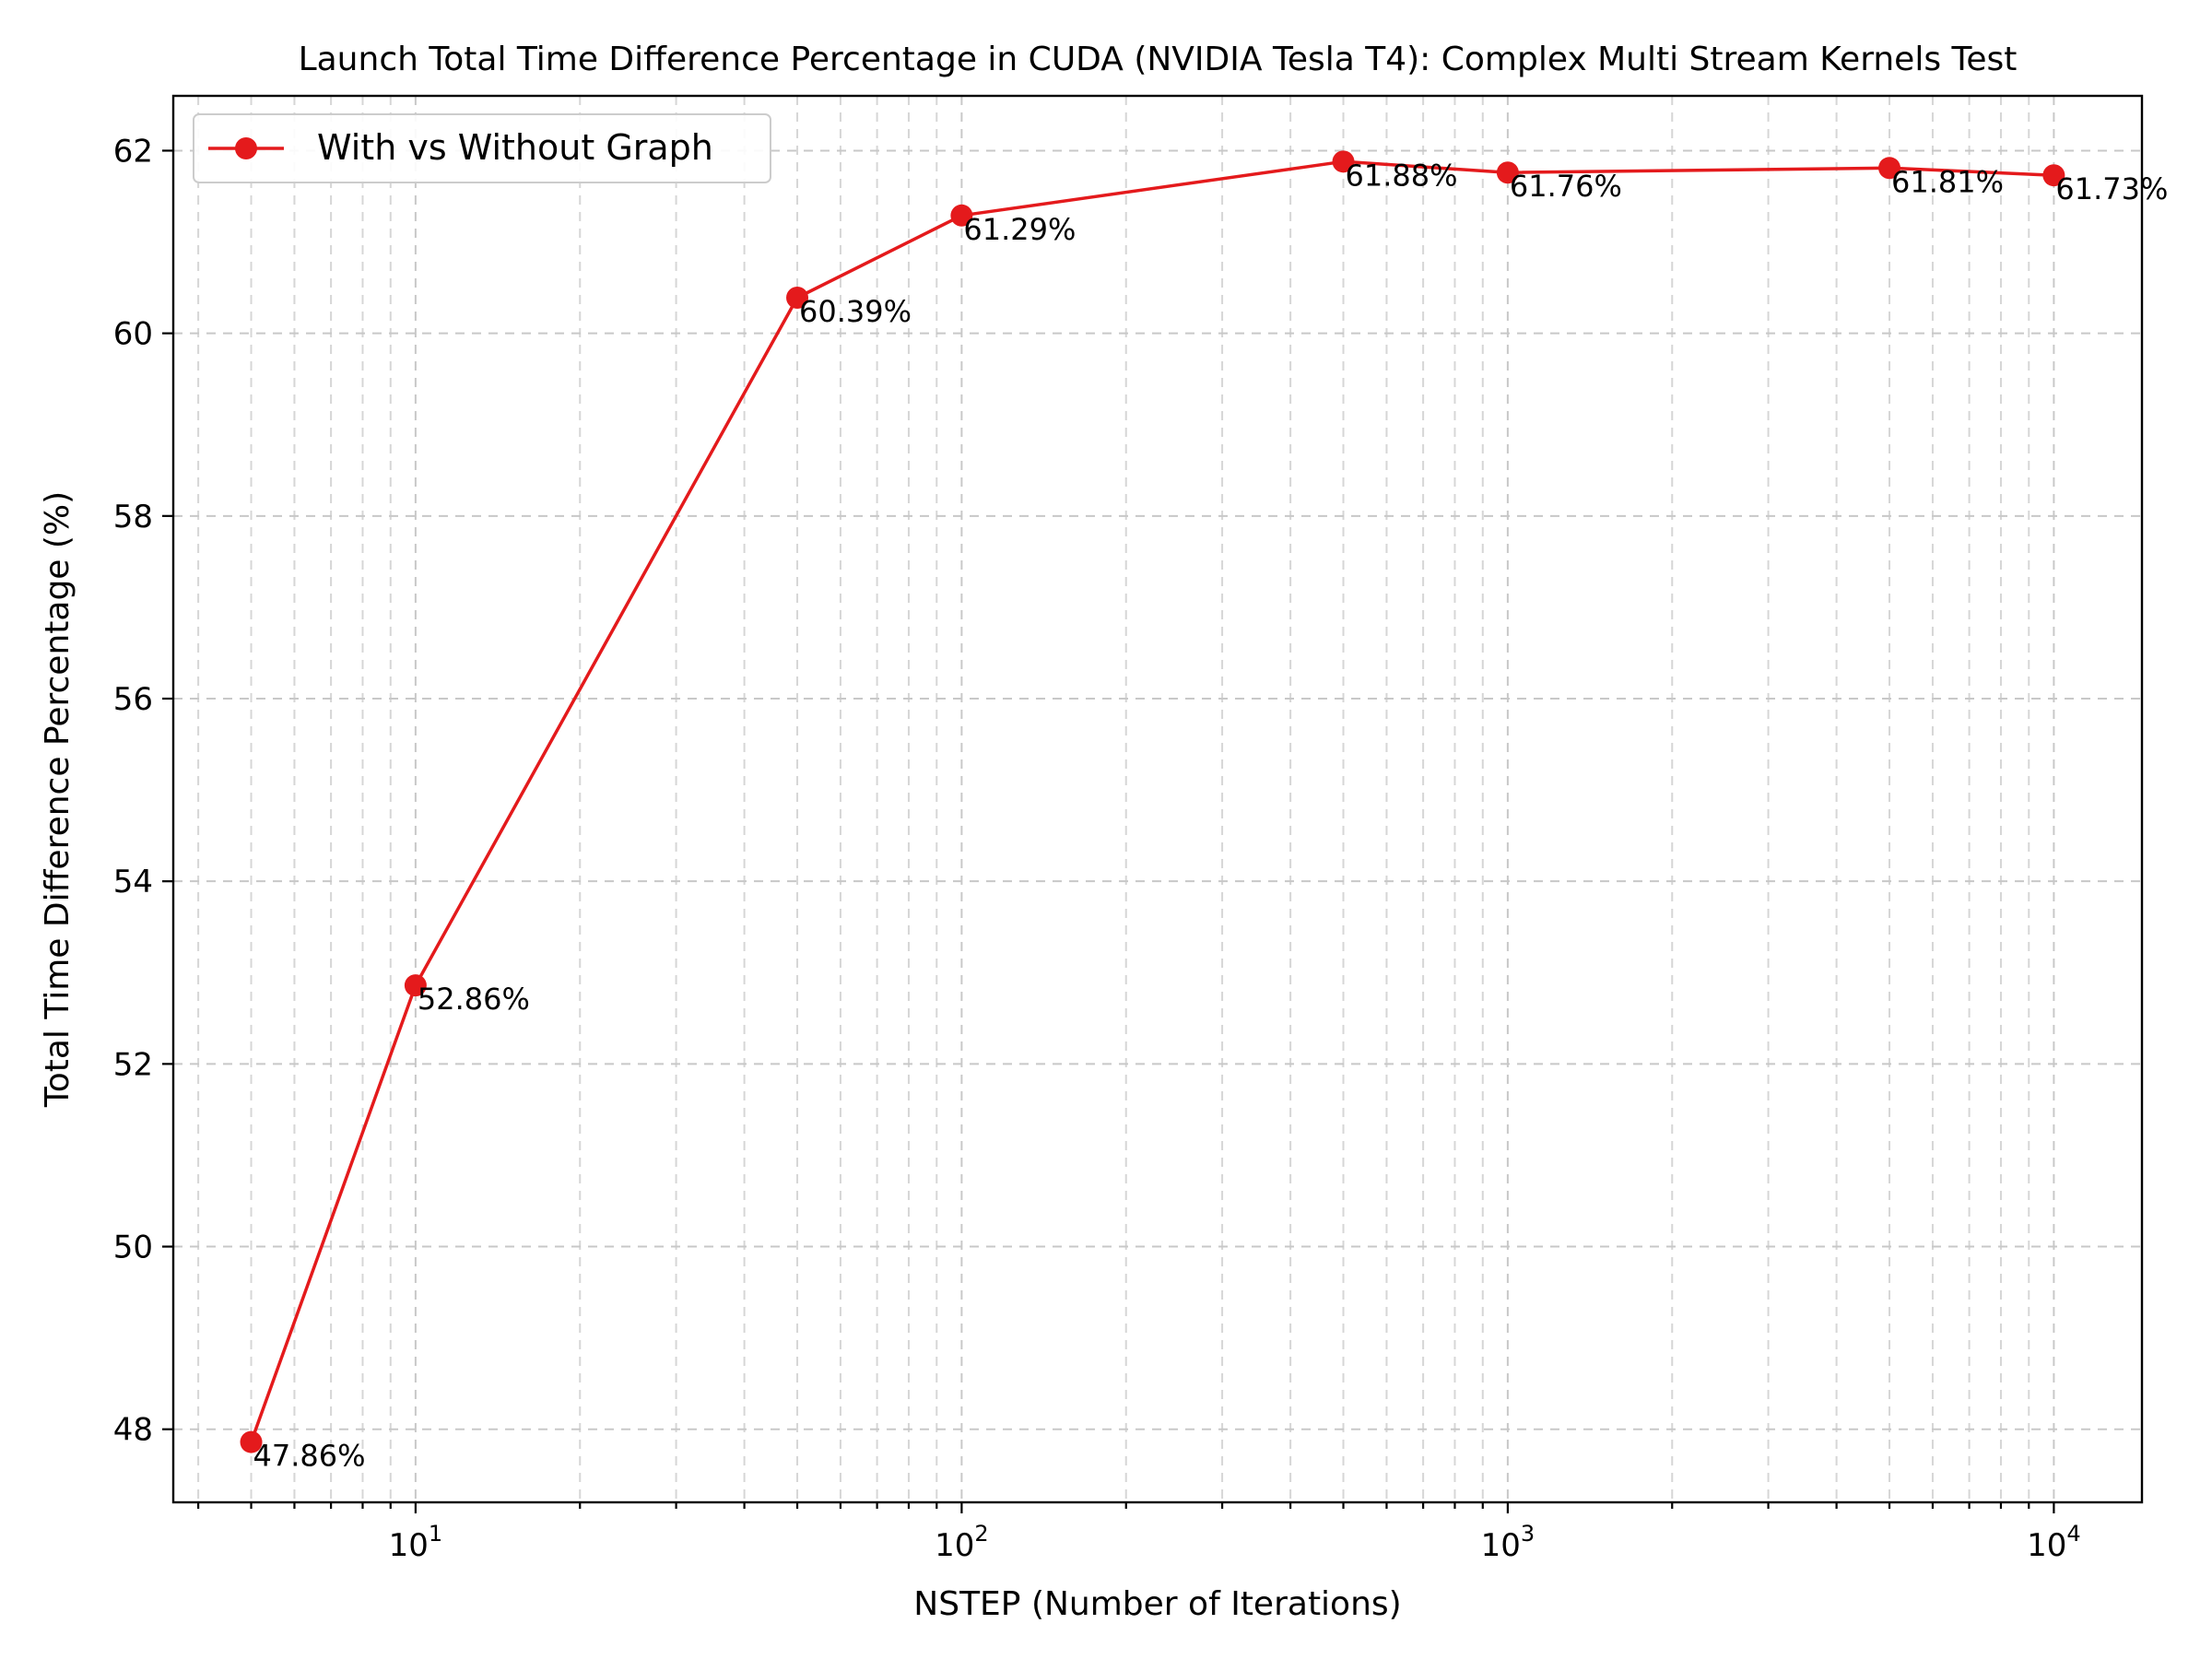 Image resolution: width=2212 pixels, height=1659 pixels. Describe the element at coordinates (1508, 1542) in the screenshot. I see `x-tick-label: 10³` at that location.